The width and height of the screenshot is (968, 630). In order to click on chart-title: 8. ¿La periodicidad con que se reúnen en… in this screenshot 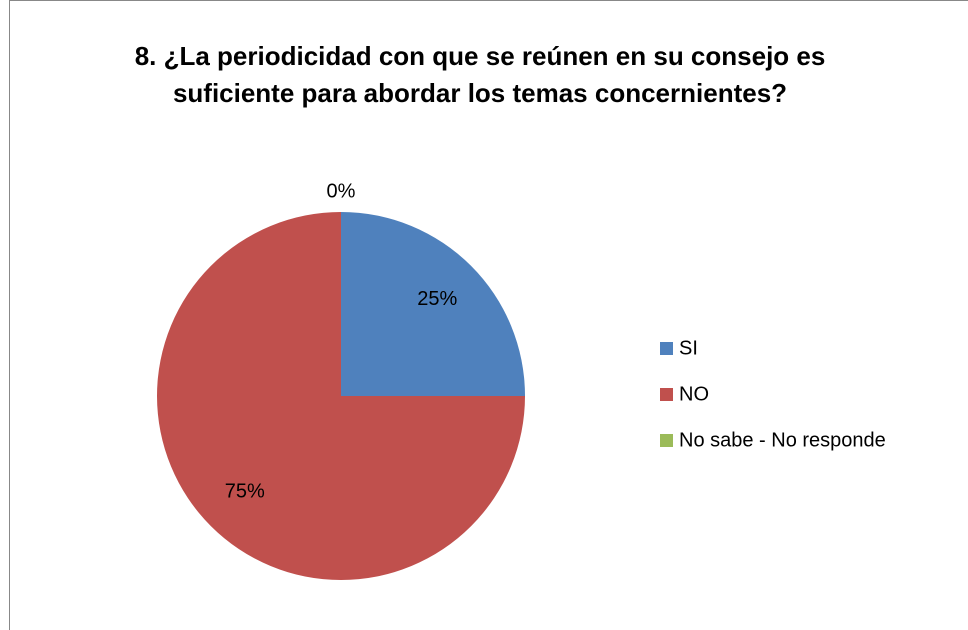, I will do `click(480, 74)`.